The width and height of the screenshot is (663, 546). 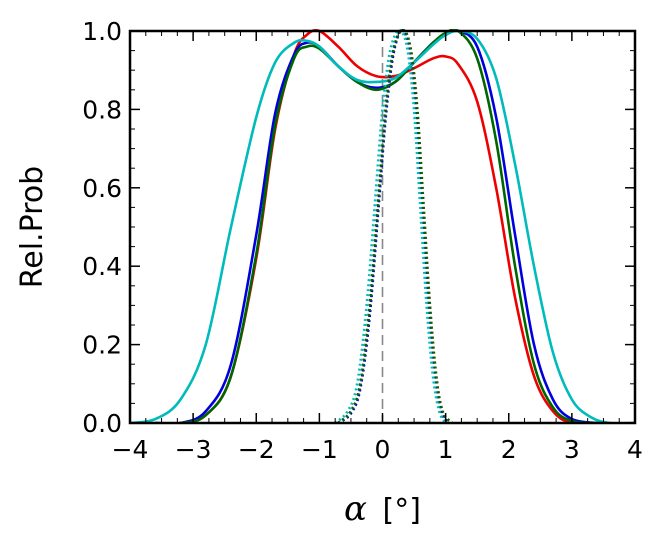 What do you see at coordinates (319, 449) in the screenshot?
I see `x-tick-label: −1` at bounding box center [319, 449].